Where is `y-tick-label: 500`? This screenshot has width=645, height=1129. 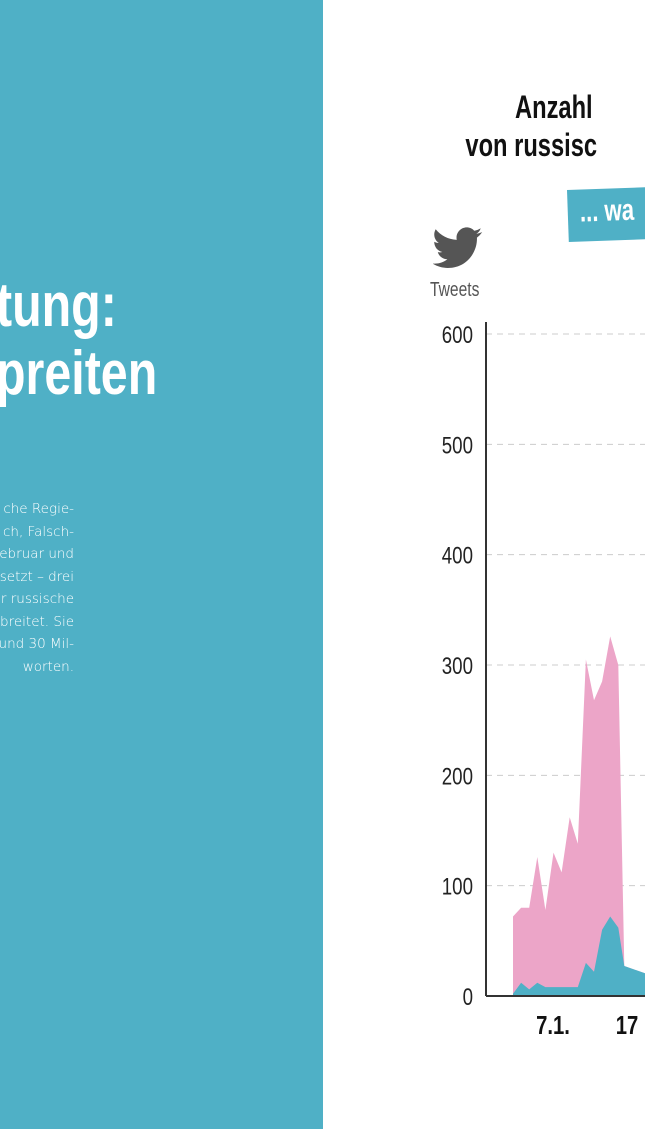
y-tick-label: 500 is located at coordinates (457, 445).